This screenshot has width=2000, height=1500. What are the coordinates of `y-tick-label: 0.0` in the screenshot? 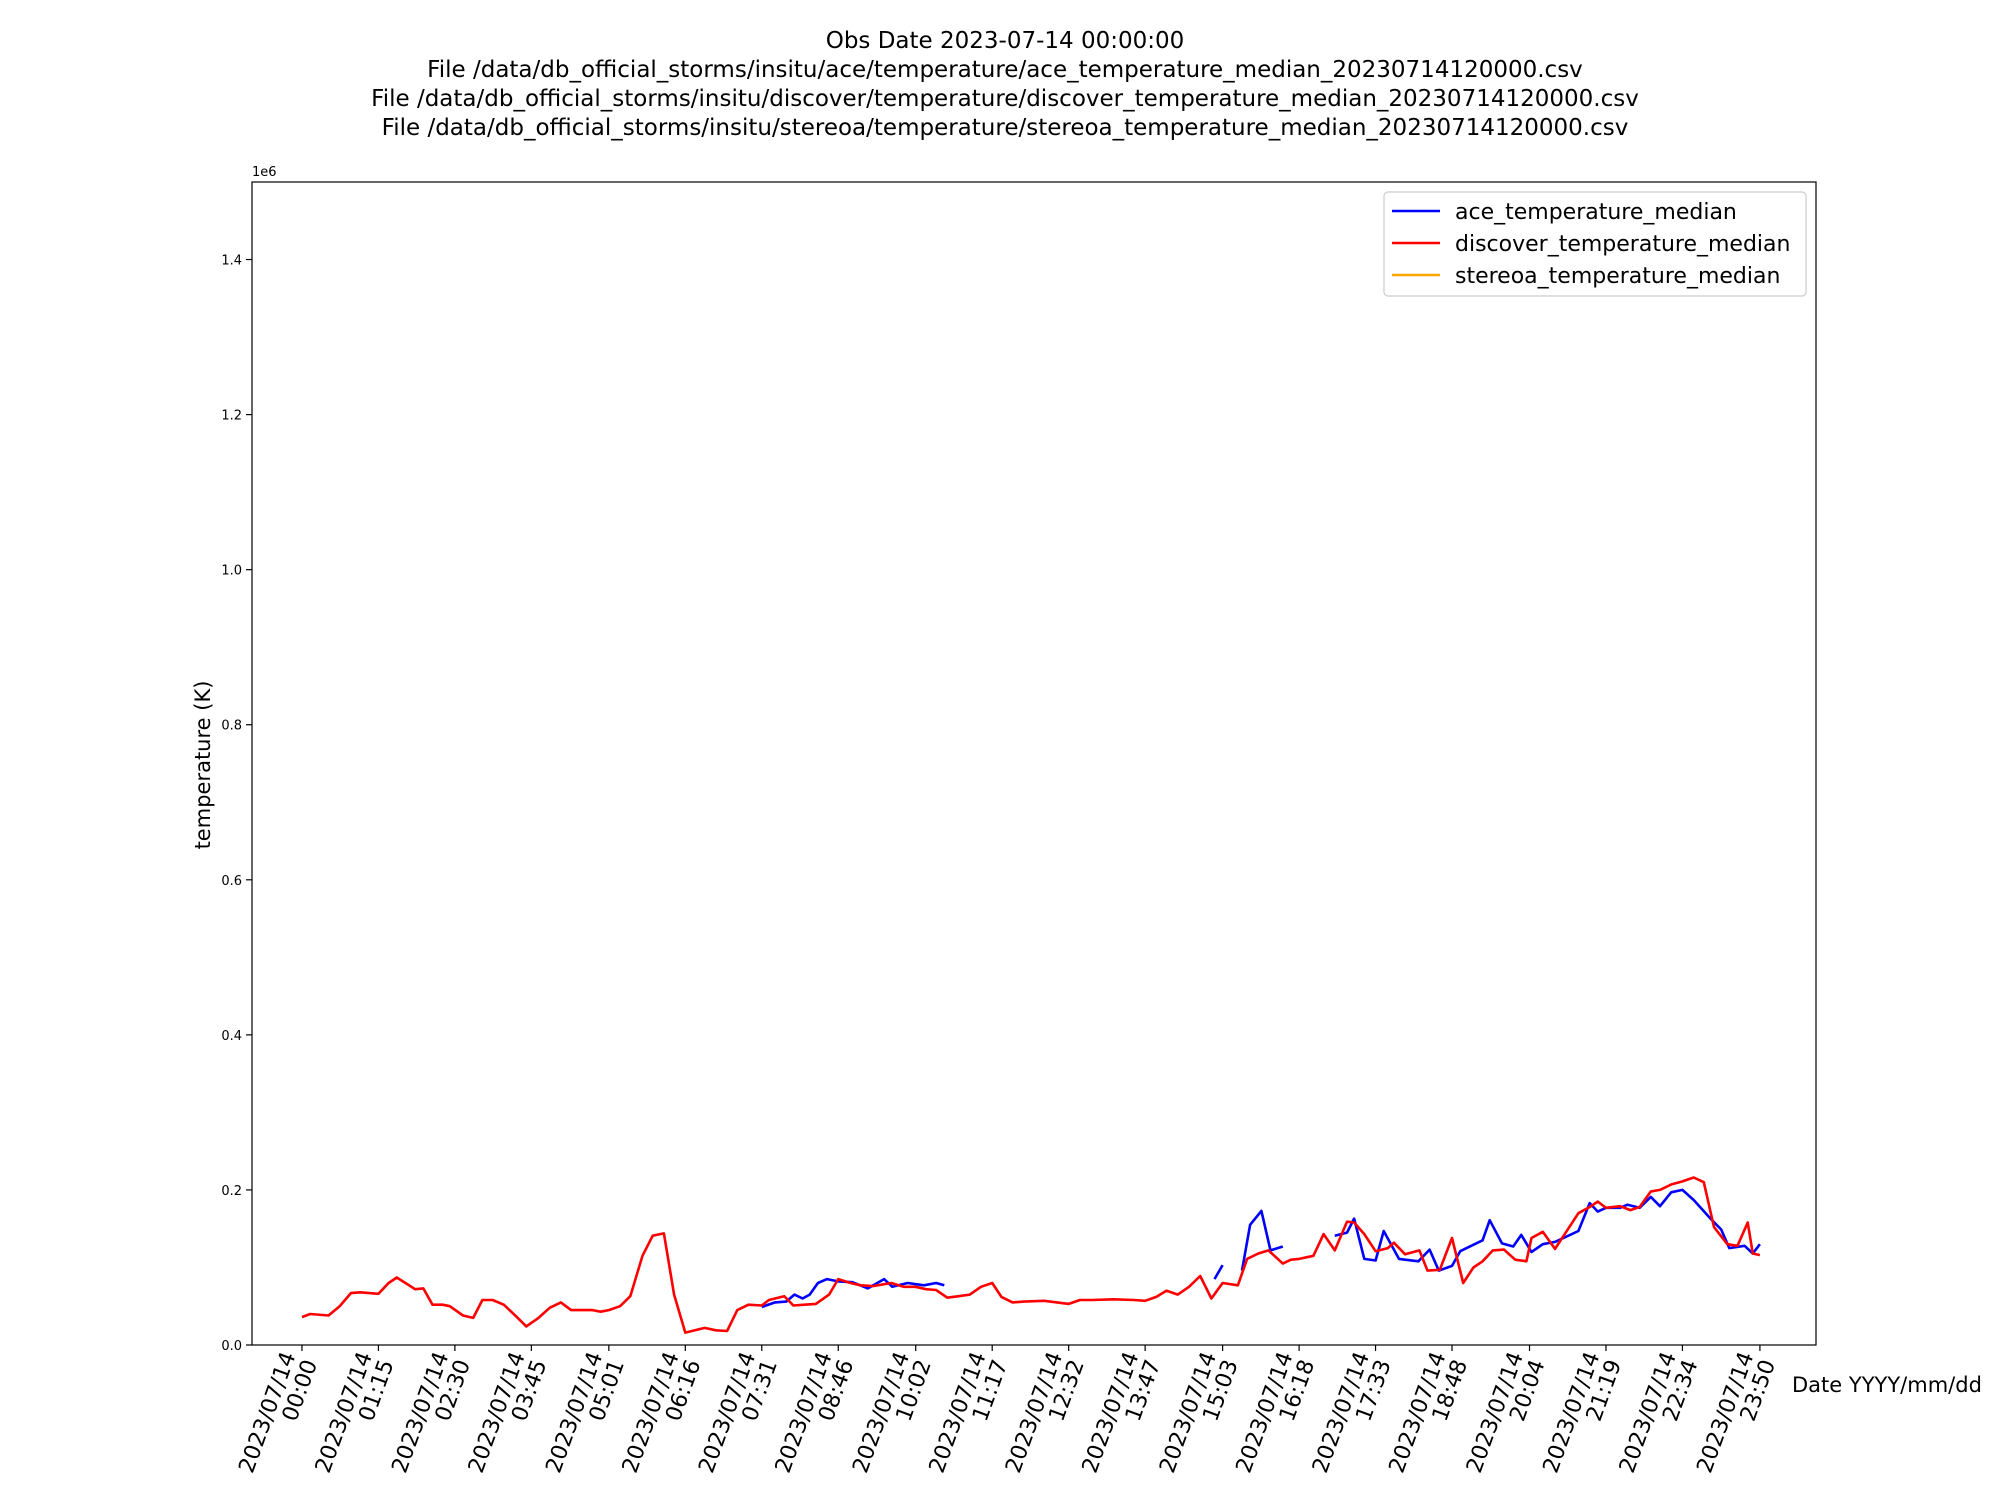 It's located at (231, 1346).